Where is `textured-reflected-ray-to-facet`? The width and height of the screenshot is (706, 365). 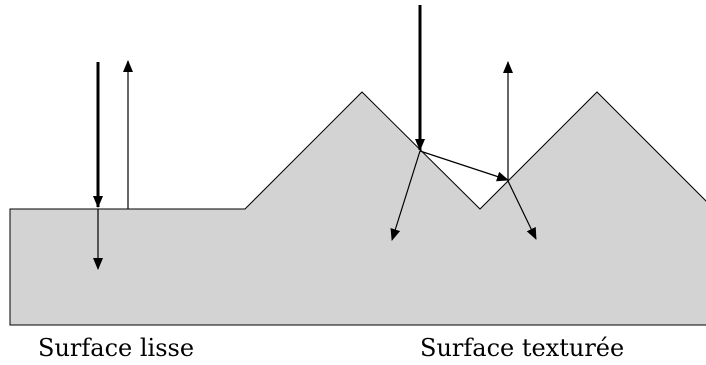 textured-reflected-ray-to-facet is located at coordinates (464, 166).